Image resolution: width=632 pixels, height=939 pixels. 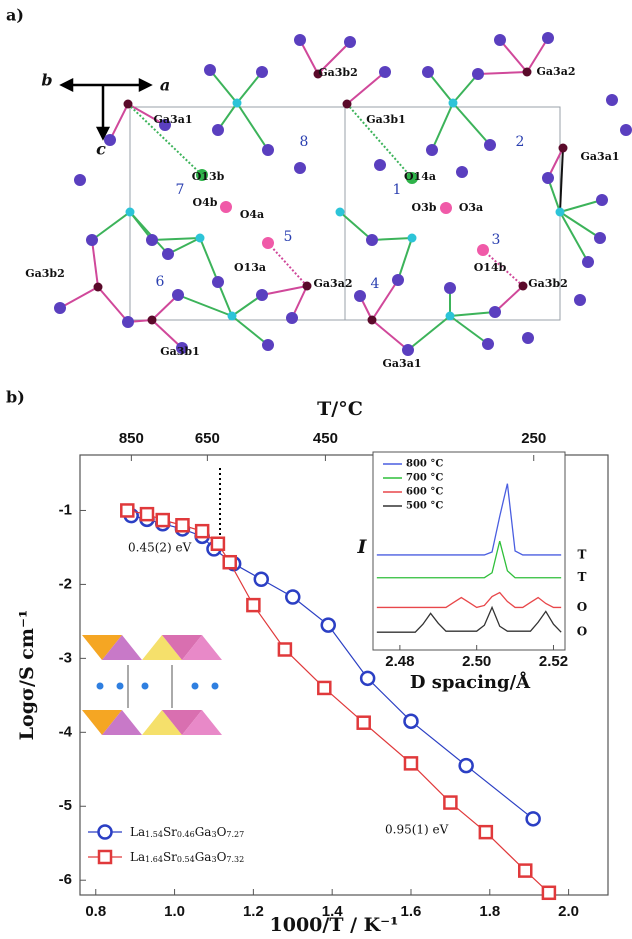 What do you see at coordinates (160, 548) in the screenshot?
I see `annotation: 0.45(2) eV` at bounding box center [160, 548].